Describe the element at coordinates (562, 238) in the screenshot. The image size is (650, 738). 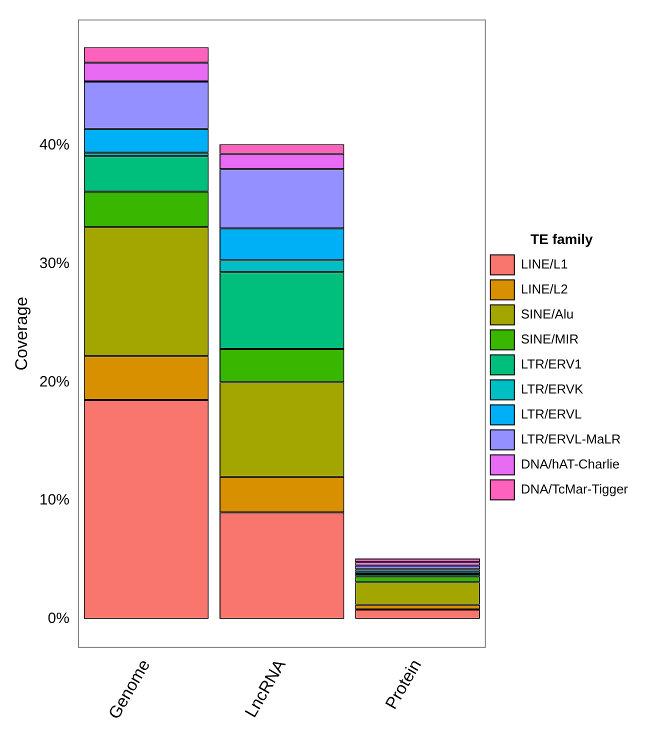
I see `legend-title: TE family` at that location.